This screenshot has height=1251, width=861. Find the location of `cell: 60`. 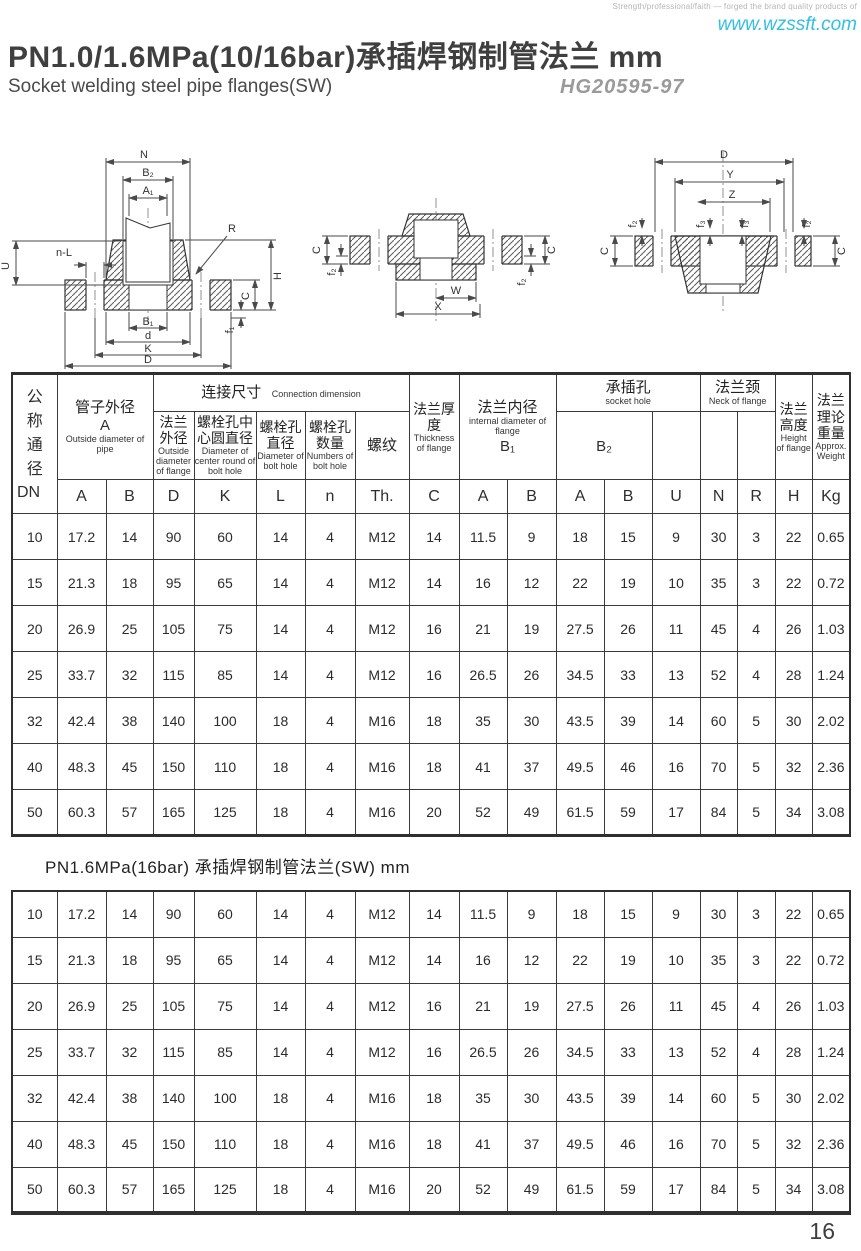

cell: 60 is located at coordinates (225, 914).